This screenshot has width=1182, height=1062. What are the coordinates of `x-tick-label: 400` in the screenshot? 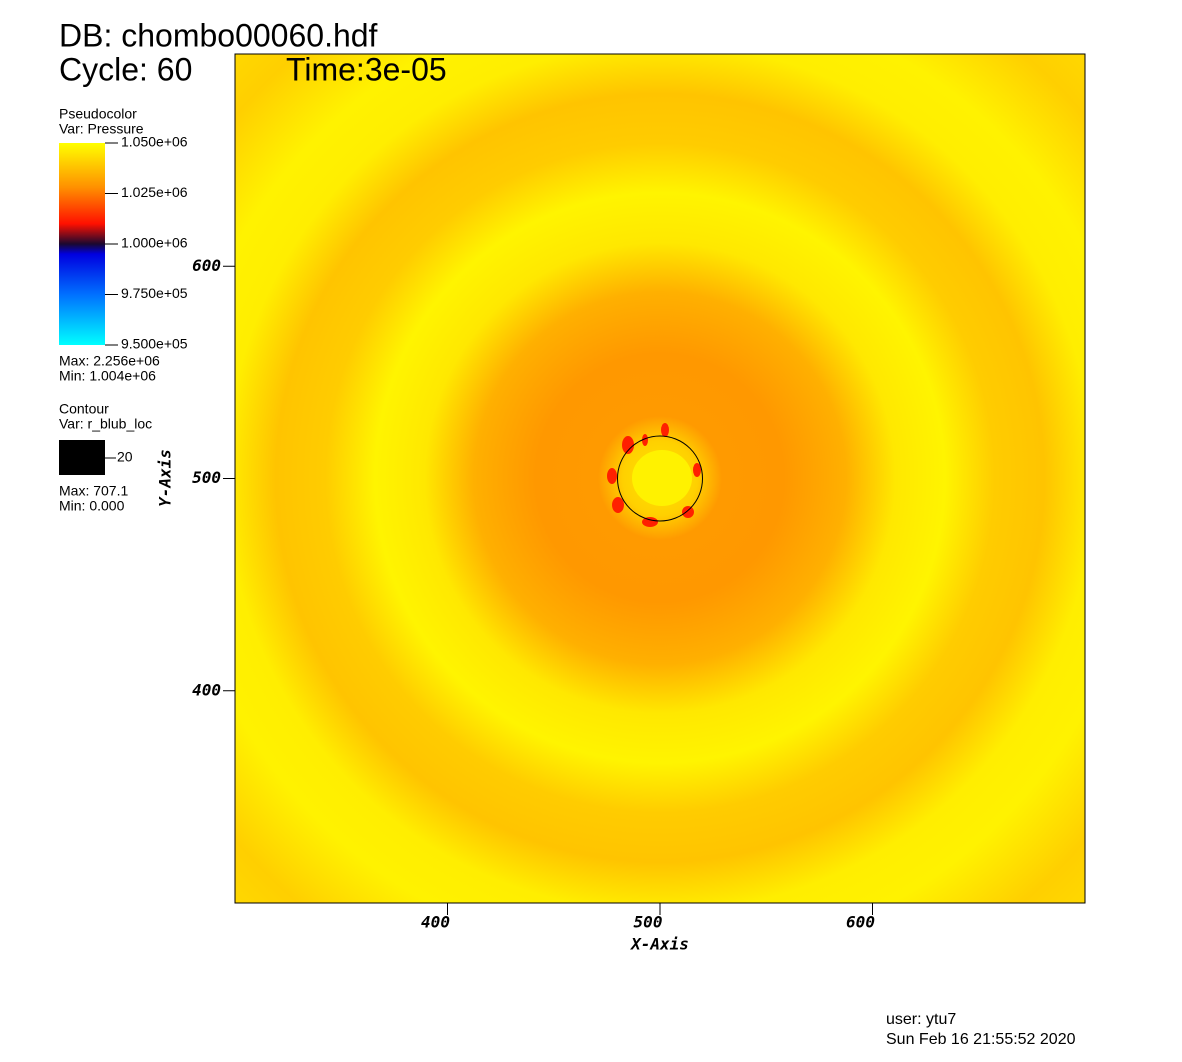 It's located at (435, 922).